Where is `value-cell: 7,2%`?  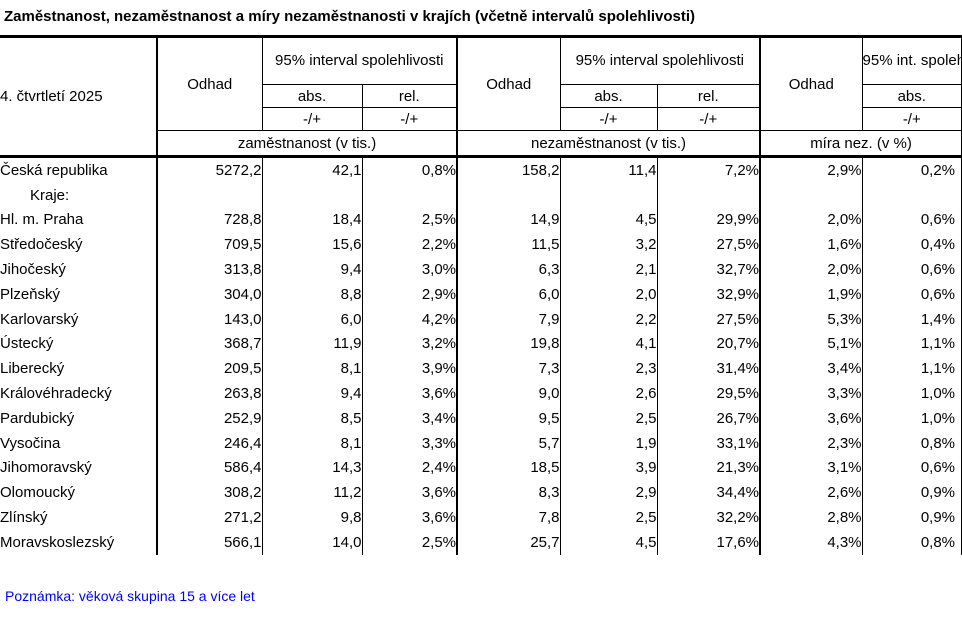
value-cell: 7,2% is located at coordinates (709, 169).